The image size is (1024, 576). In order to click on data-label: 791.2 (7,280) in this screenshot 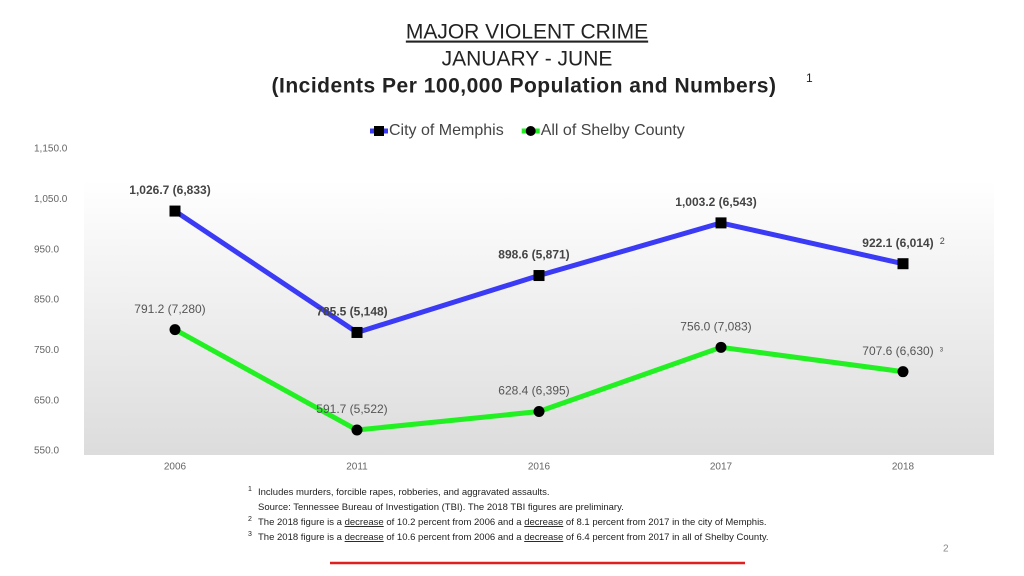, I will do `click(169, 309)`.